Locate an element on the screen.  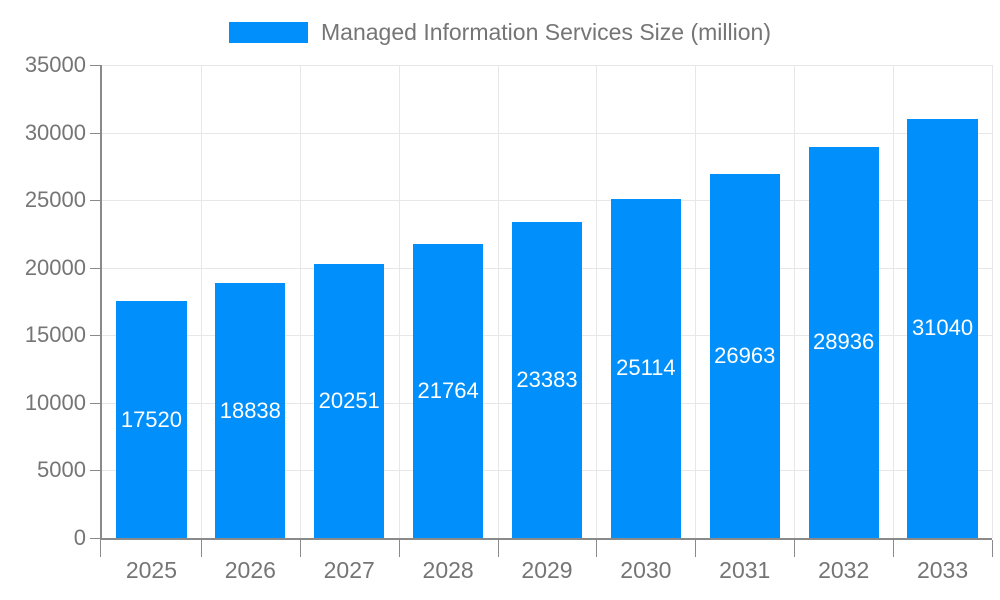
bar-value-label: 28936 is located at coordinates (844, 342).